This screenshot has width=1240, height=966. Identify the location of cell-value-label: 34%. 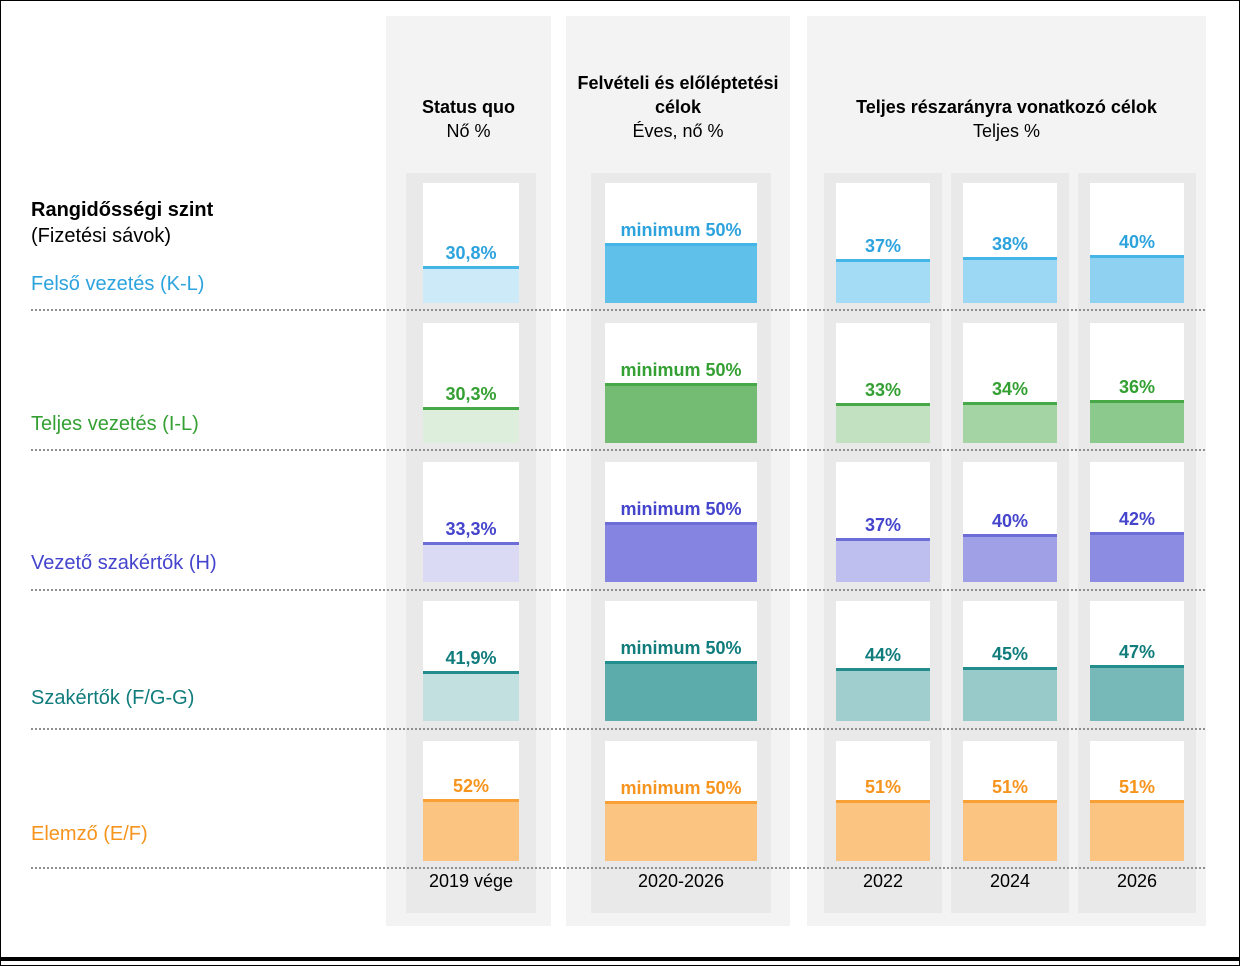
(1010, 389).